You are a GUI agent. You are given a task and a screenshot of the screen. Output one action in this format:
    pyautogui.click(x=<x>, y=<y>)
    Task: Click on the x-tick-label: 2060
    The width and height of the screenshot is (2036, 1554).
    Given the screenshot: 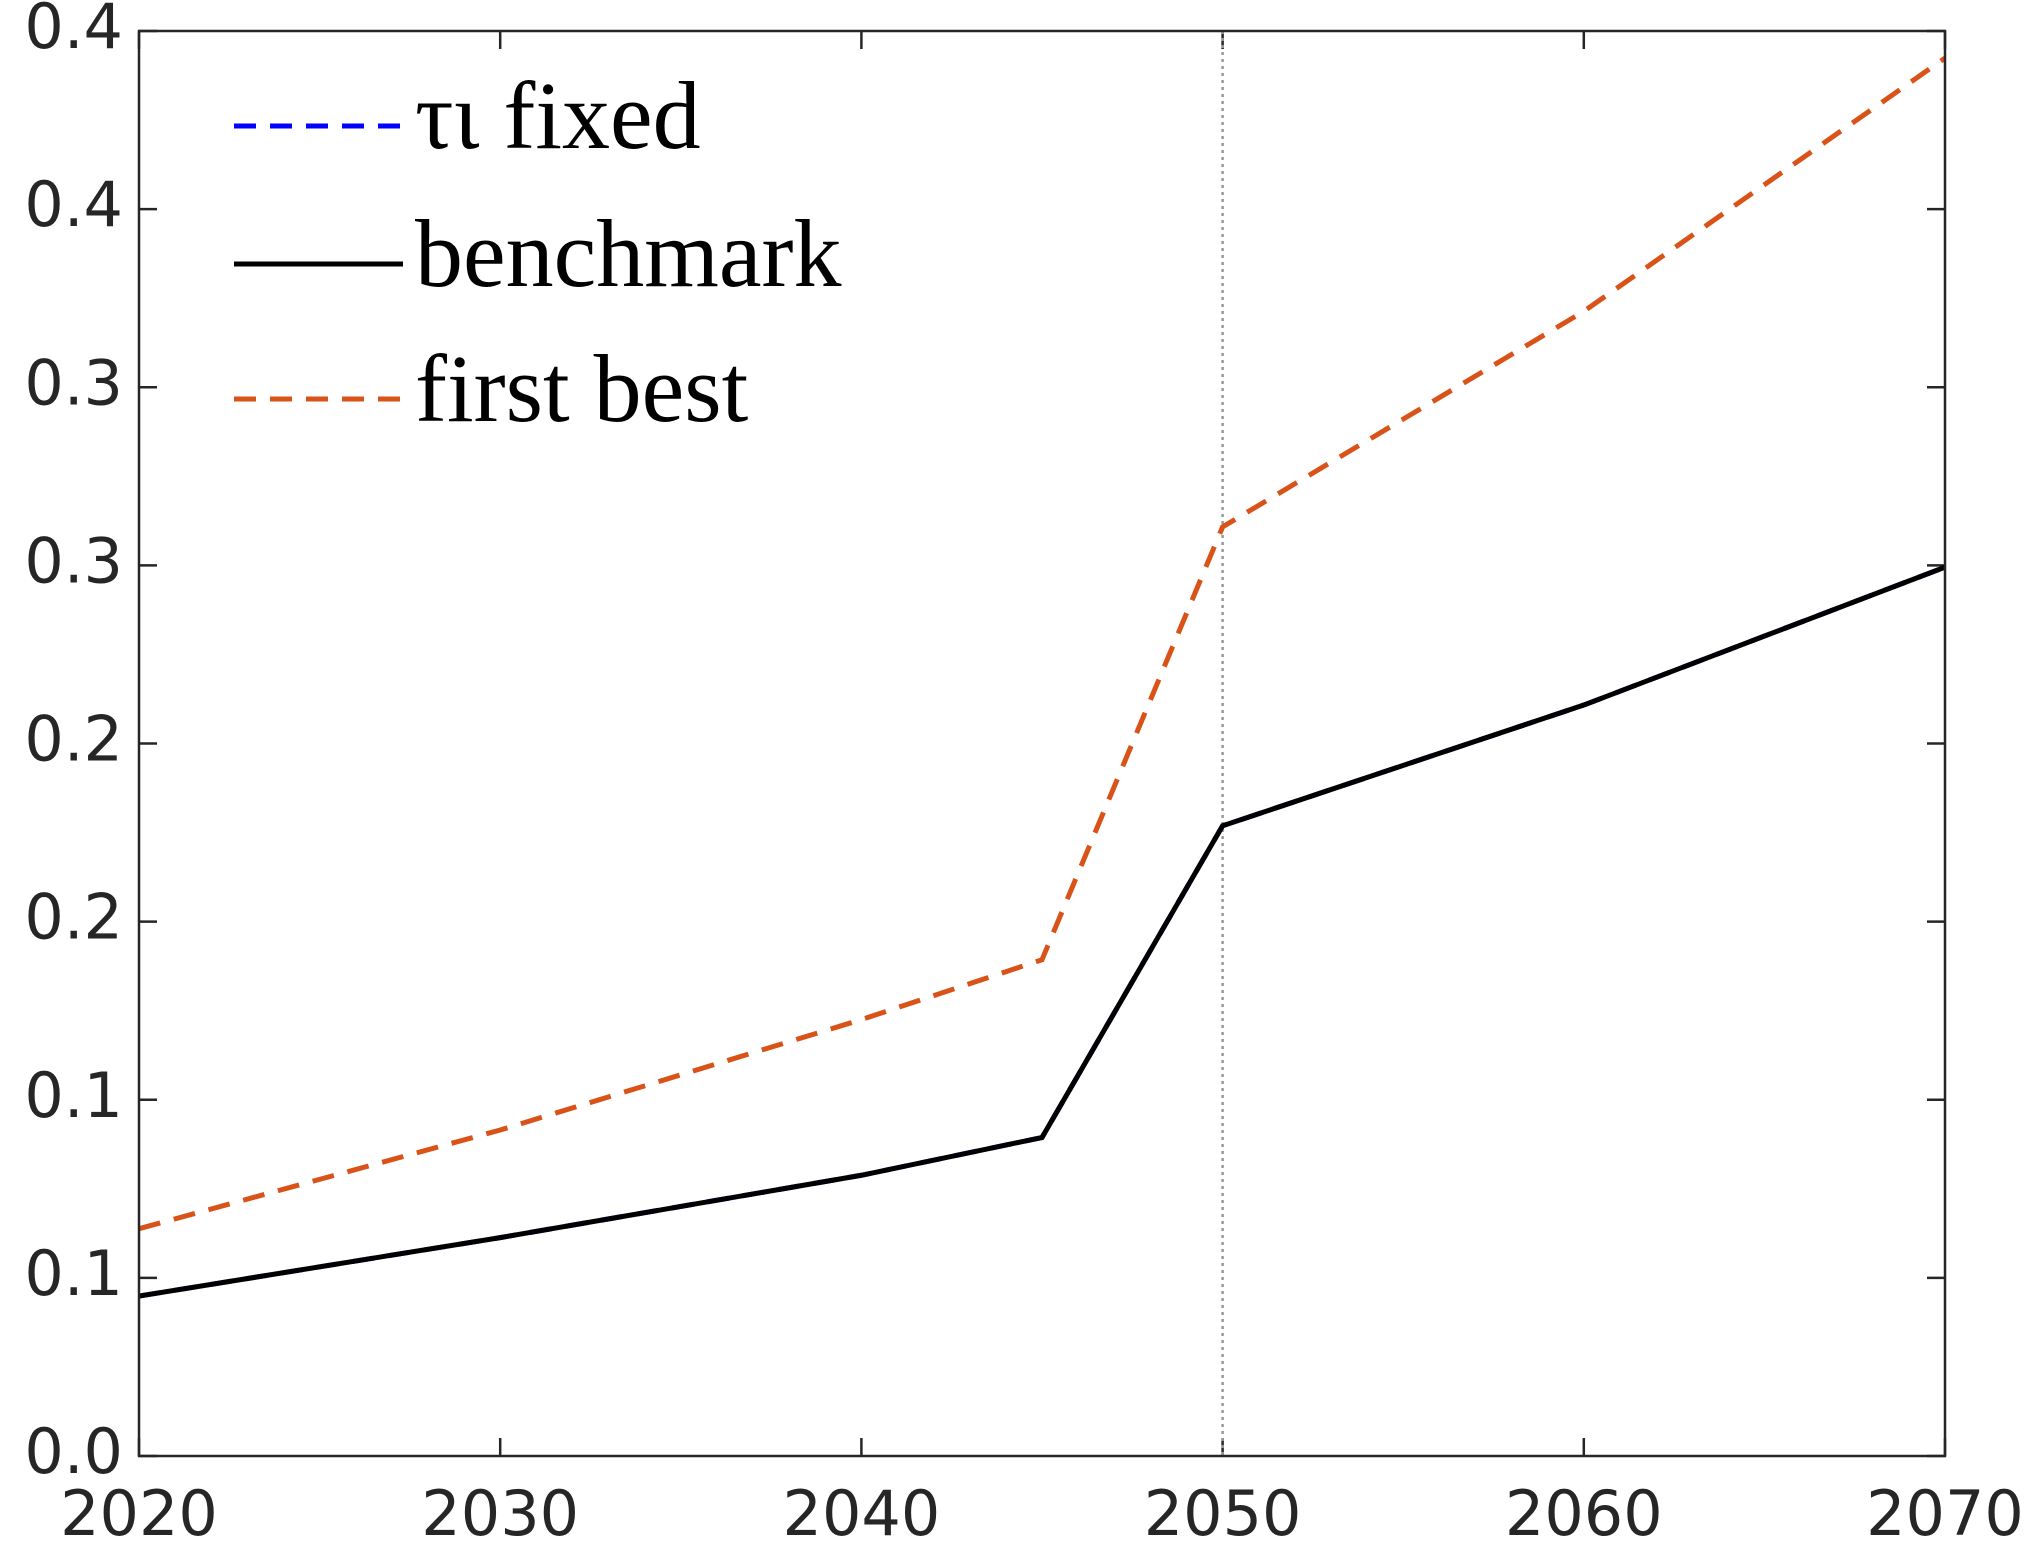 What is the action you would take?
    pyautogui.click(x=1584, y=1513)
    